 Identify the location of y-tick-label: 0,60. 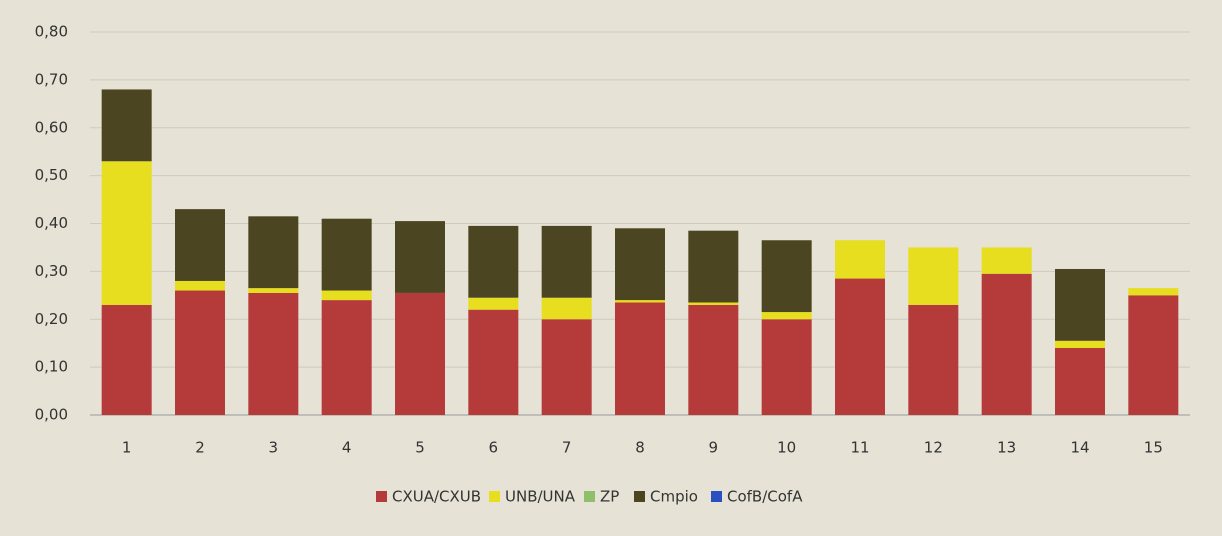
(51, 127).